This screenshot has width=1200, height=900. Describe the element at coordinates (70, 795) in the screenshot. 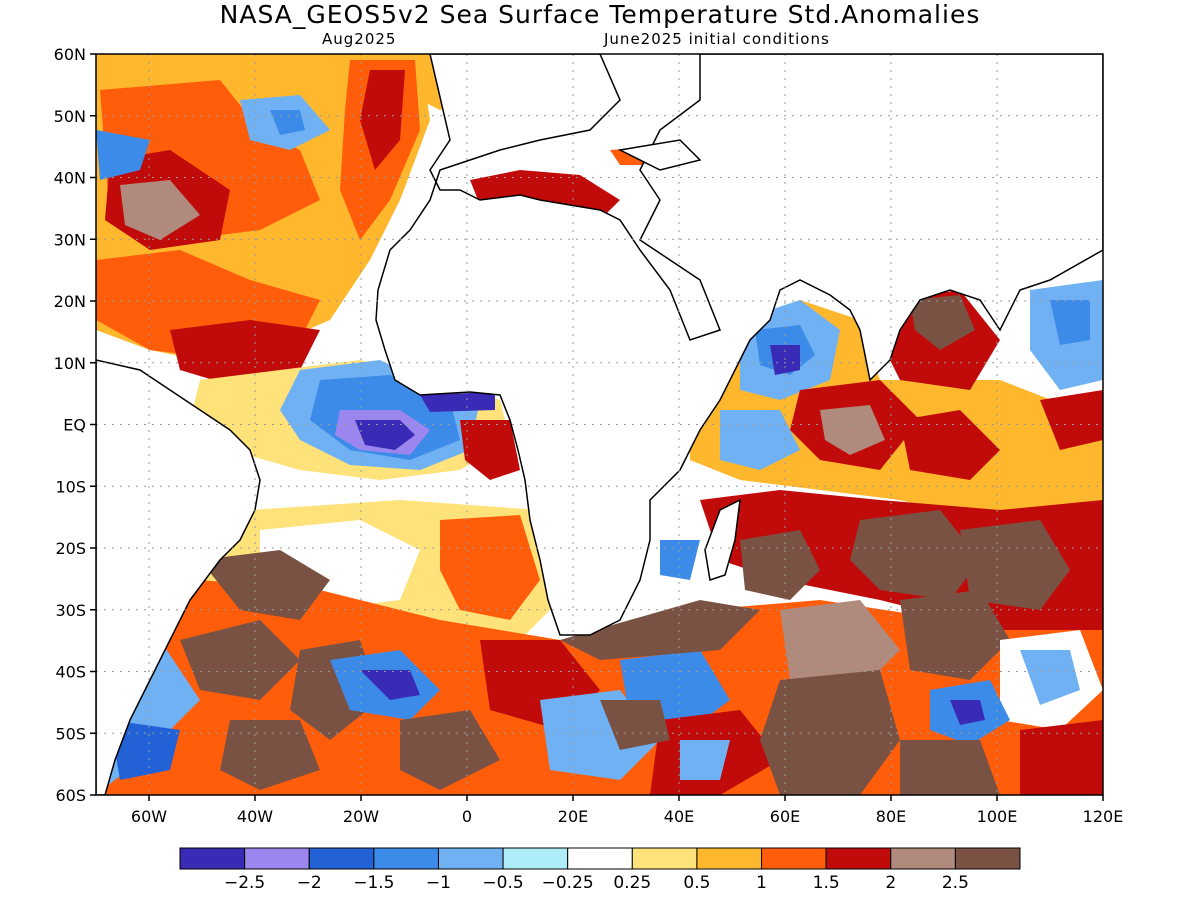

I see `lat-label: 60S` at that location.